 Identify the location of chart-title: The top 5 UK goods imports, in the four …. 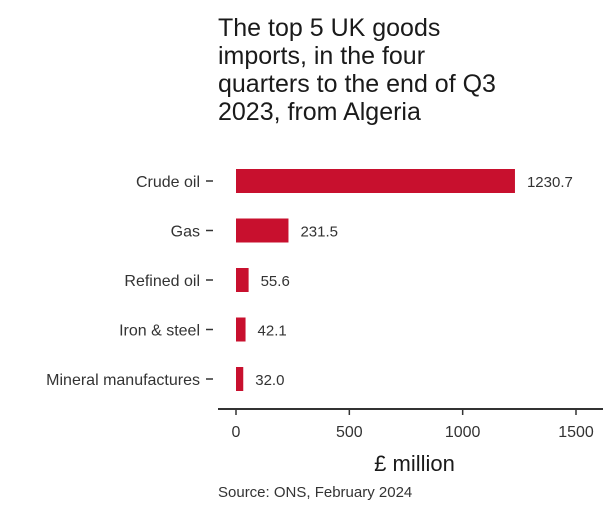
(408, 70).